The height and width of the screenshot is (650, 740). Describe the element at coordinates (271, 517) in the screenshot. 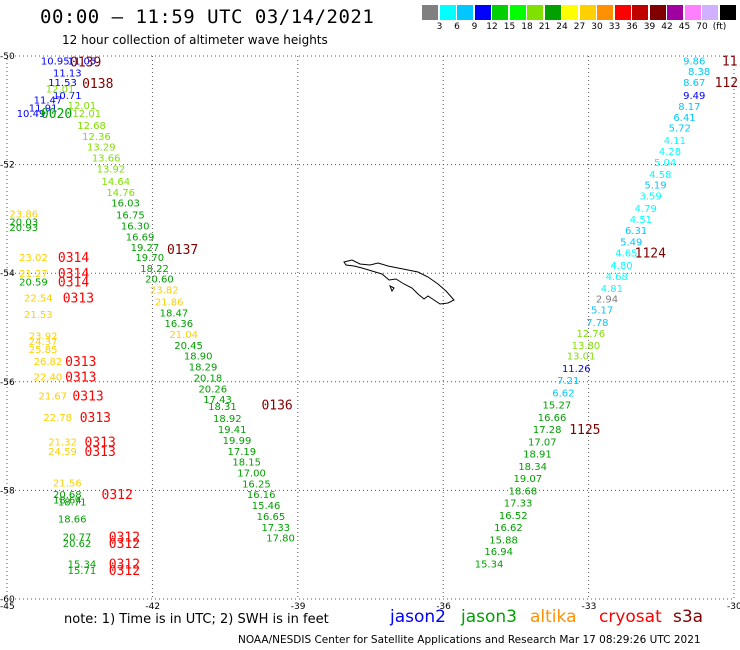

I see `swh-value: 16.65` at that location.